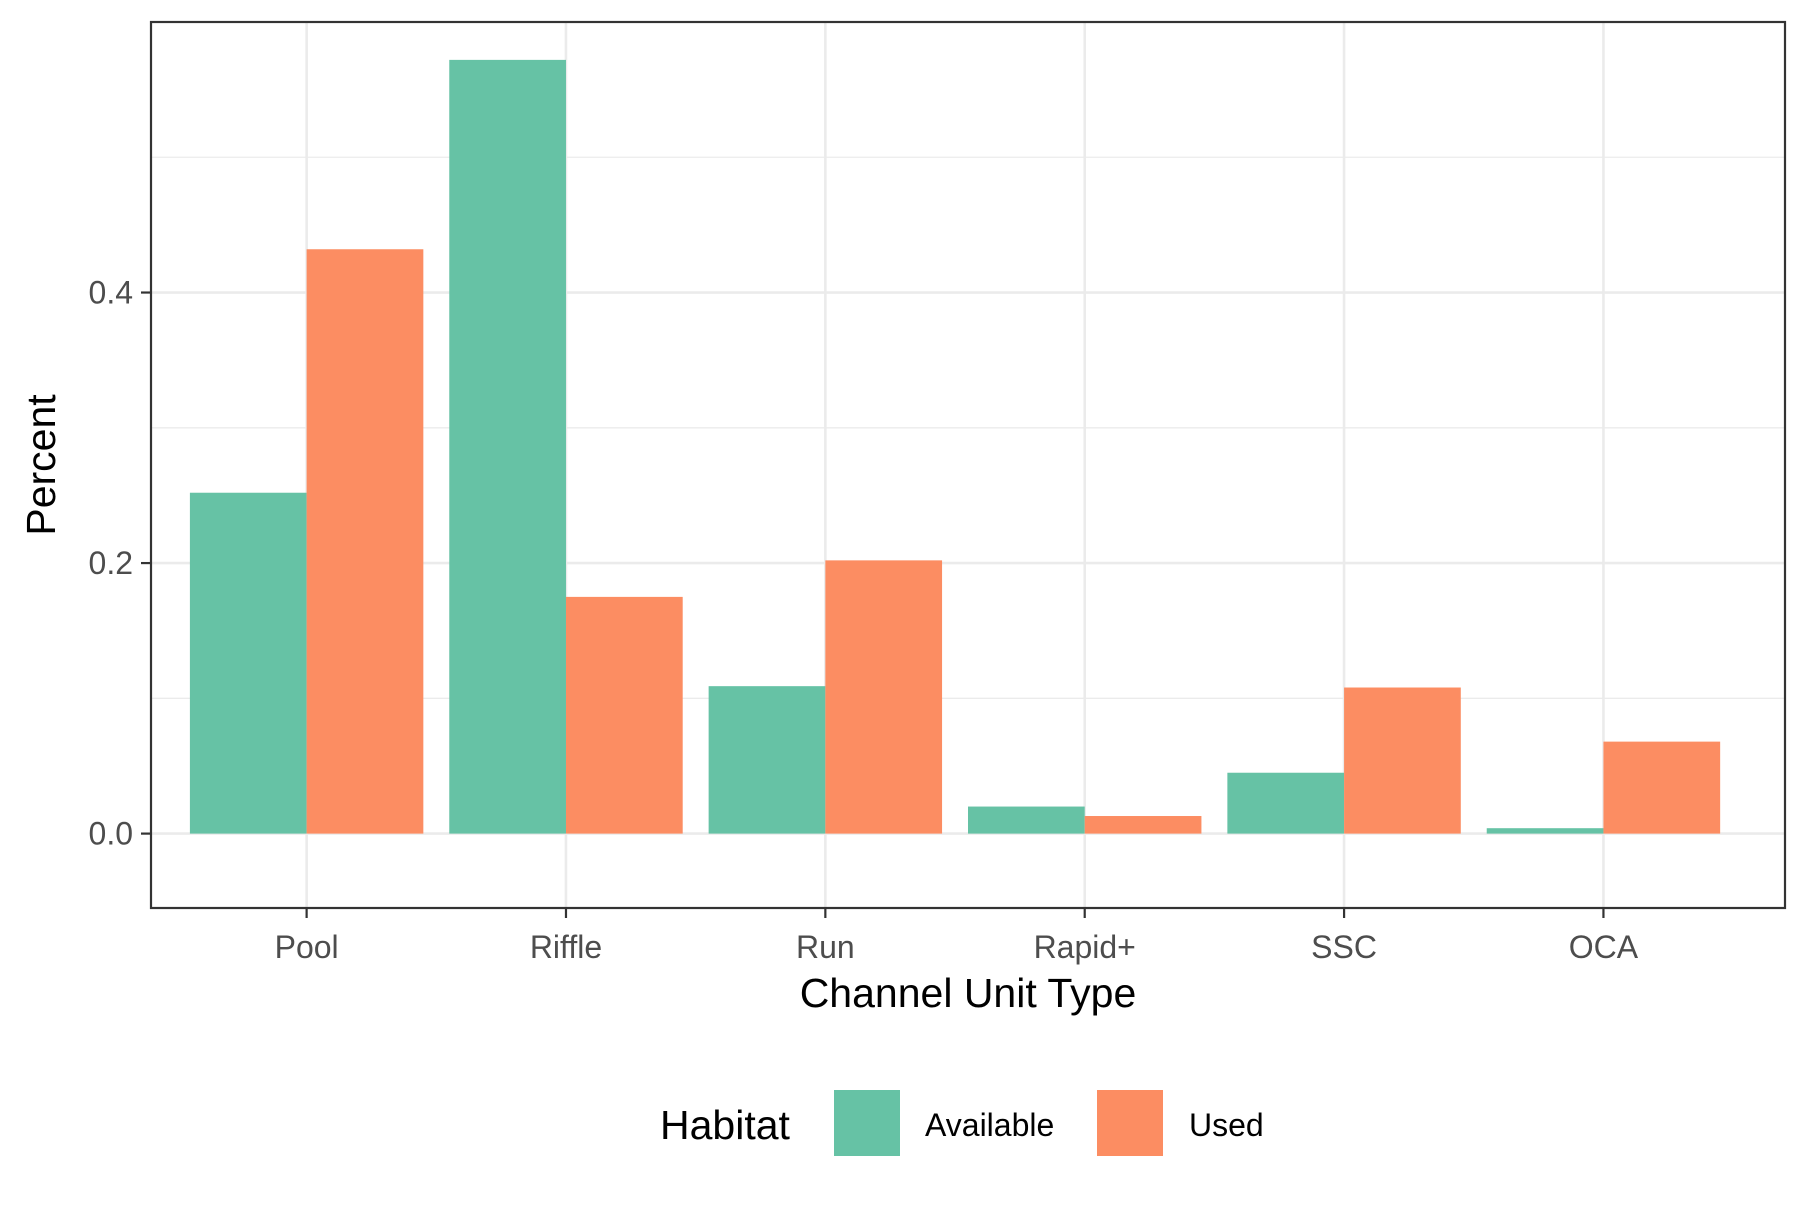 The height and width of the screenshot is (1205, 1800). I want to click on bar-used-oca, so click(1662, 787).